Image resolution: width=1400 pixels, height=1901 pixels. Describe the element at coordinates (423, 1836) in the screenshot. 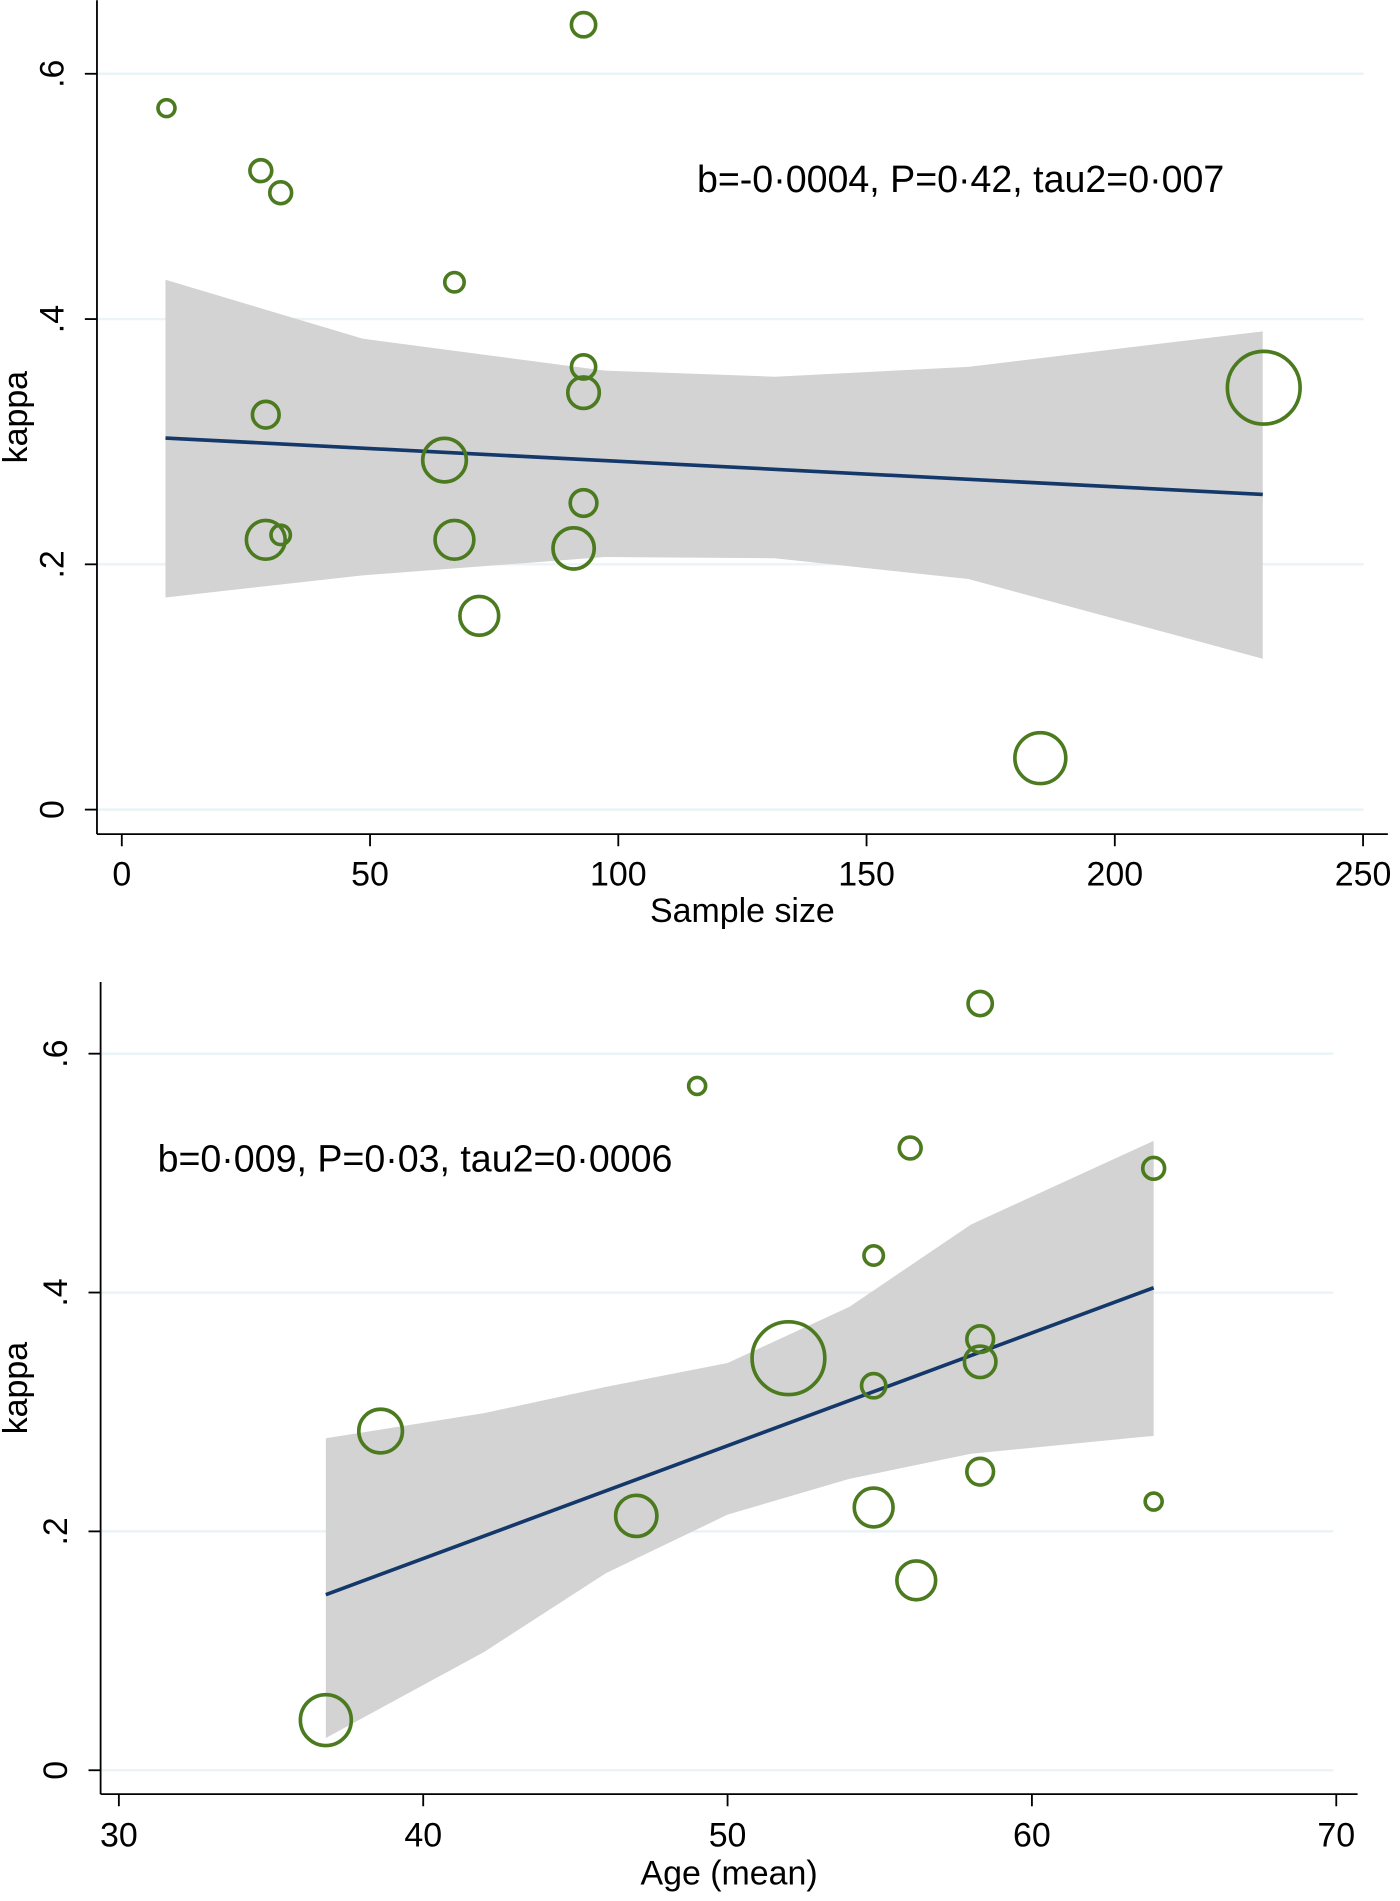

I see `x-tick-label: 40` at that location.